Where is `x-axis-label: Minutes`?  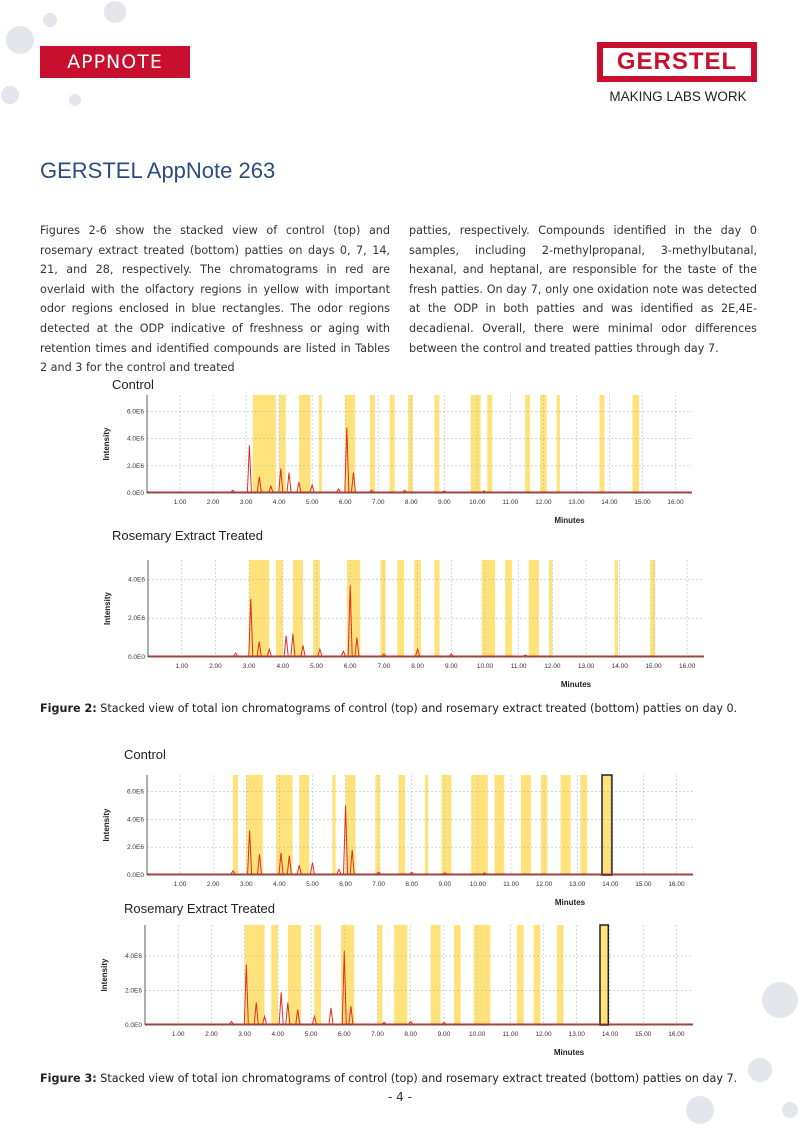 x-axis-label: Minutes is located at coordinates (569, 520).